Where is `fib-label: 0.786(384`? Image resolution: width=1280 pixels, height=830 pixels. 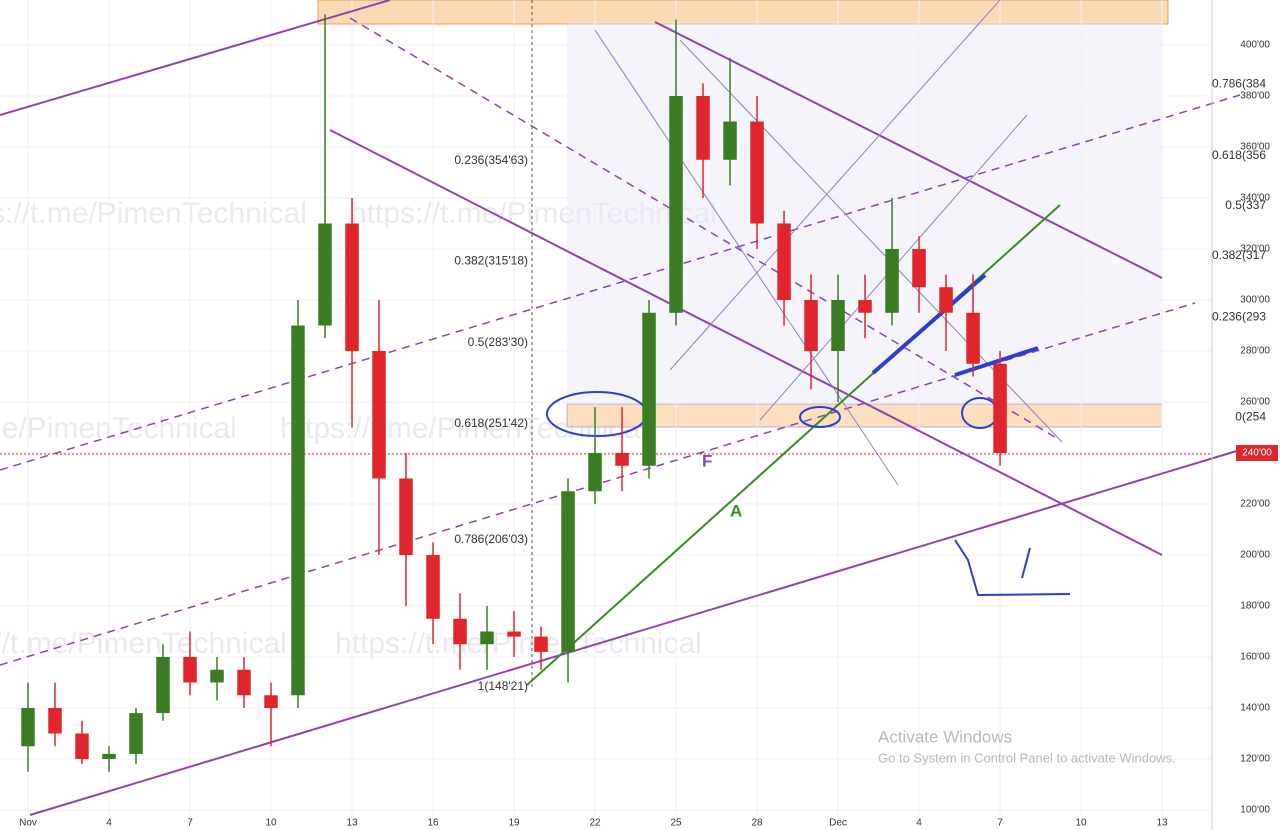 fib-label: 0.786(384 is located at coordinates (1239, 84).